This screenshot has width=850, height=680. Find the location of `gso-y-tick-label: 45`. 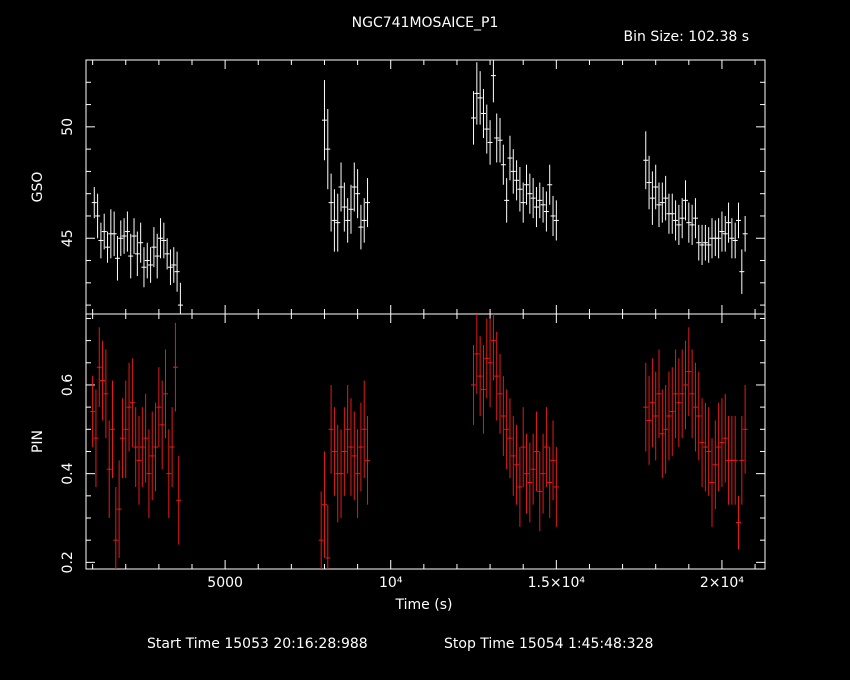

gso-y-tick-label: 45 is located at coordinates (68, 238).